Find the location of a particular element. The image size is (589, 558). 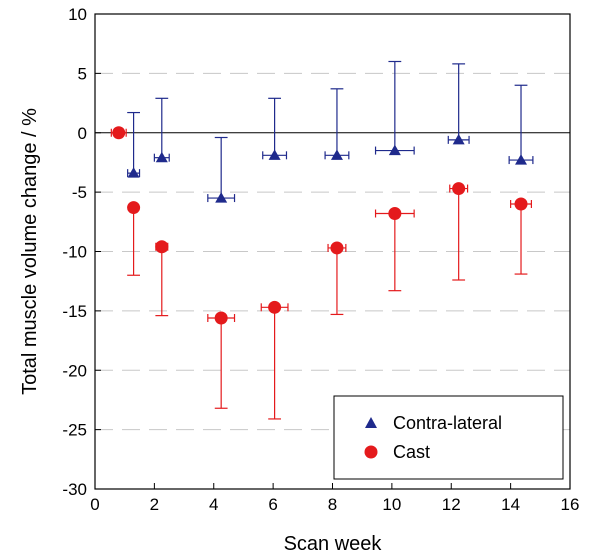

x-tick-label: 4 is located at coordinates (213, 504).